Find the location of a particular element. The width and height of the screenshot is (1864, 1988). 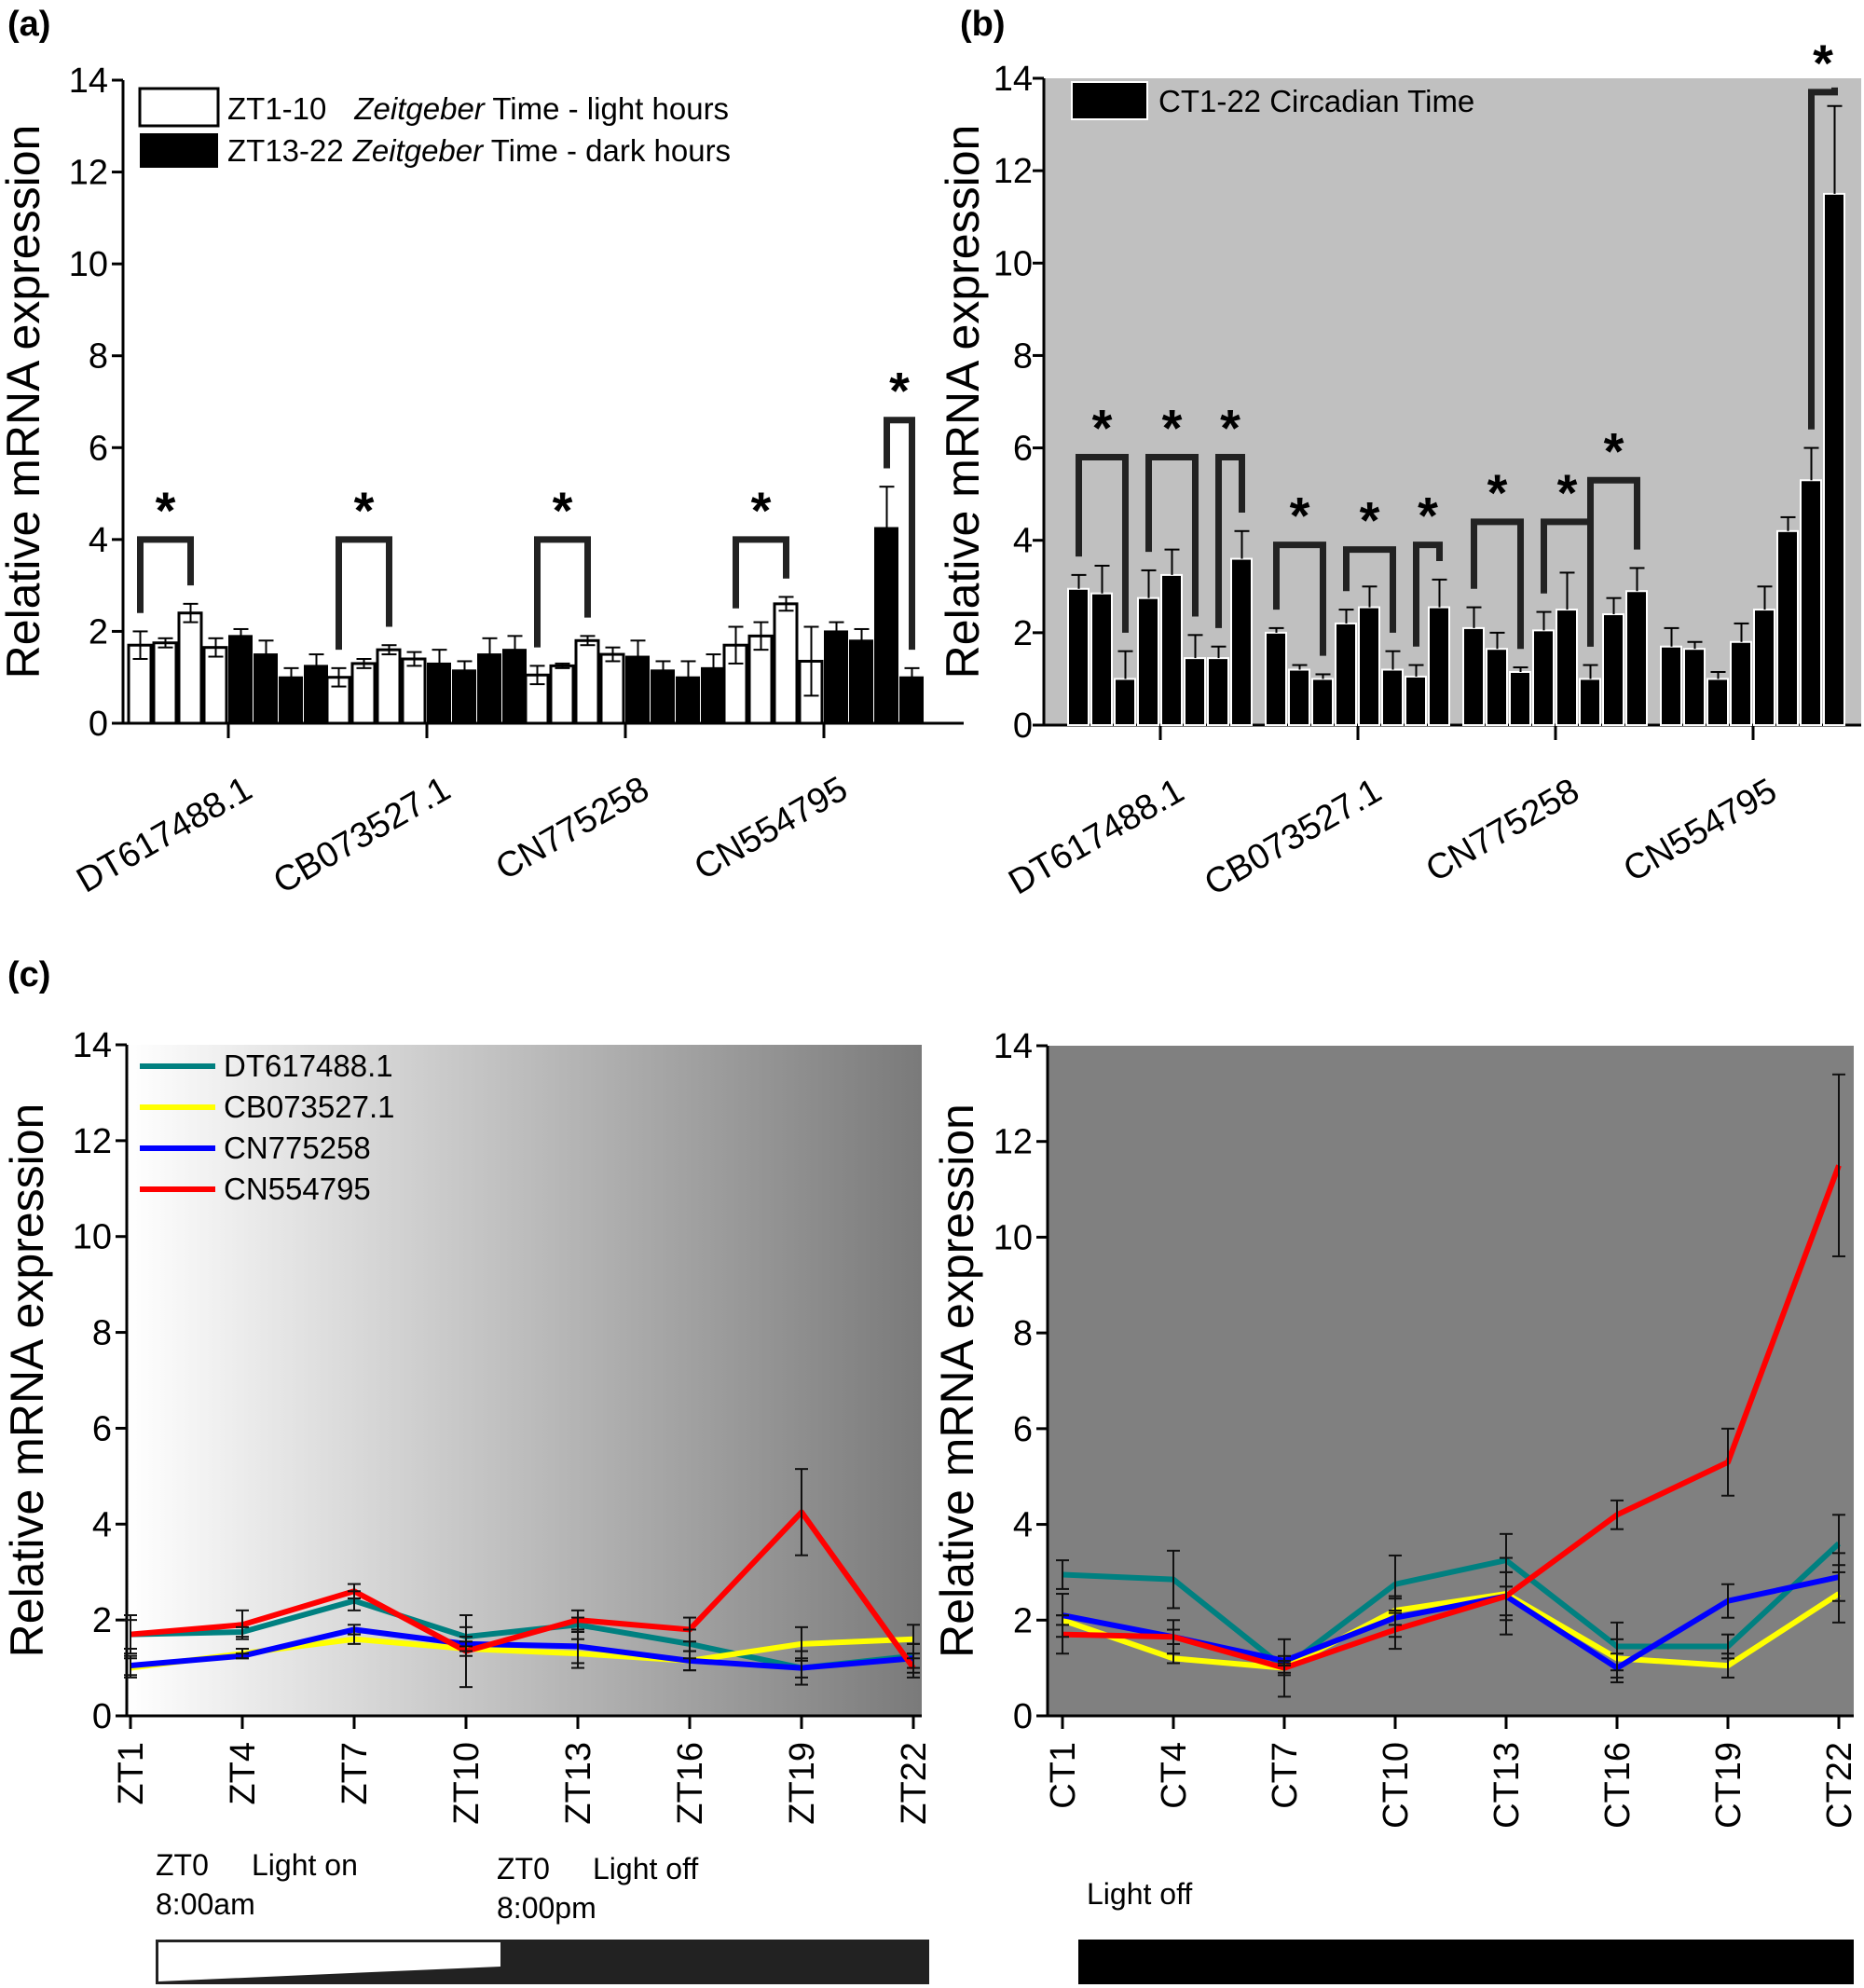

x-tick-label: ZT10 is located at coordinates (467, 1783).